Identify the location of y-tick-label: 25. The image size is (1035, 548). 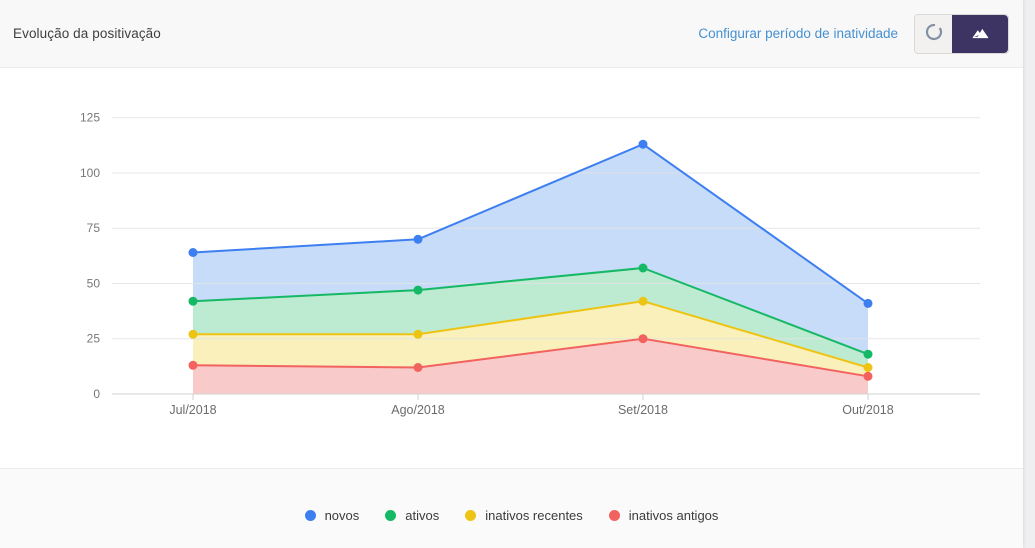
(94, 339).